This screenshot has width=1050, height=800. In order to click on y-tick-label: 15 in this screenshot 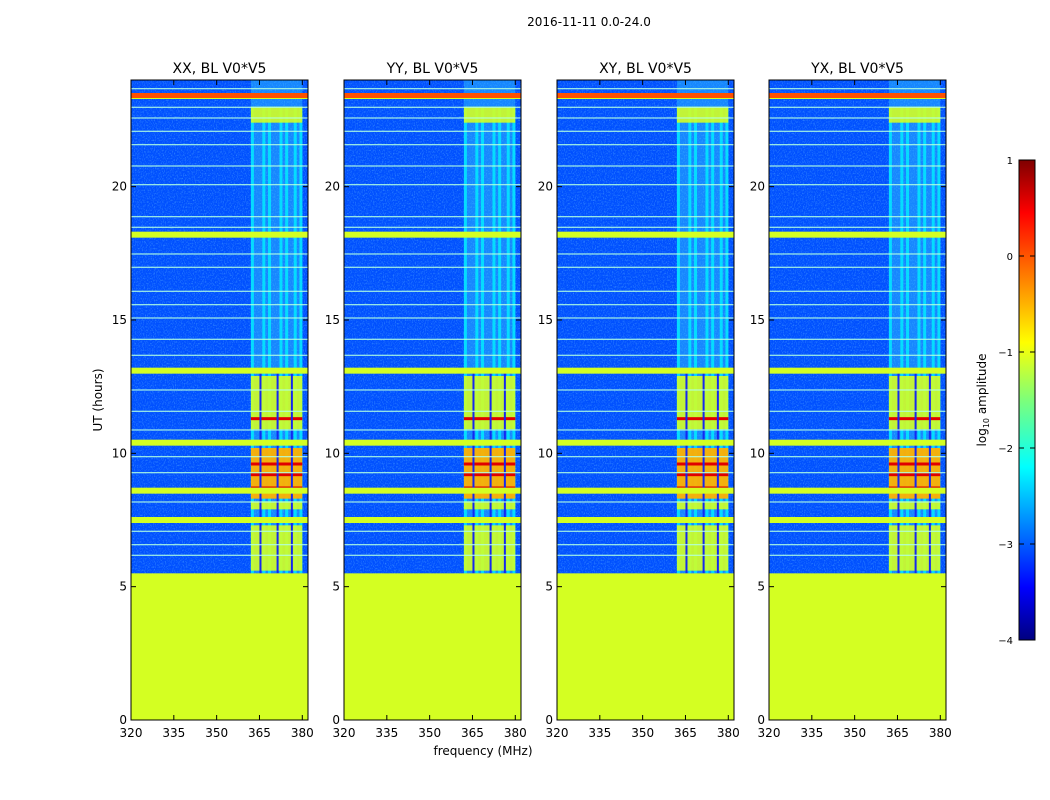, I will do `click(332, 320)`.